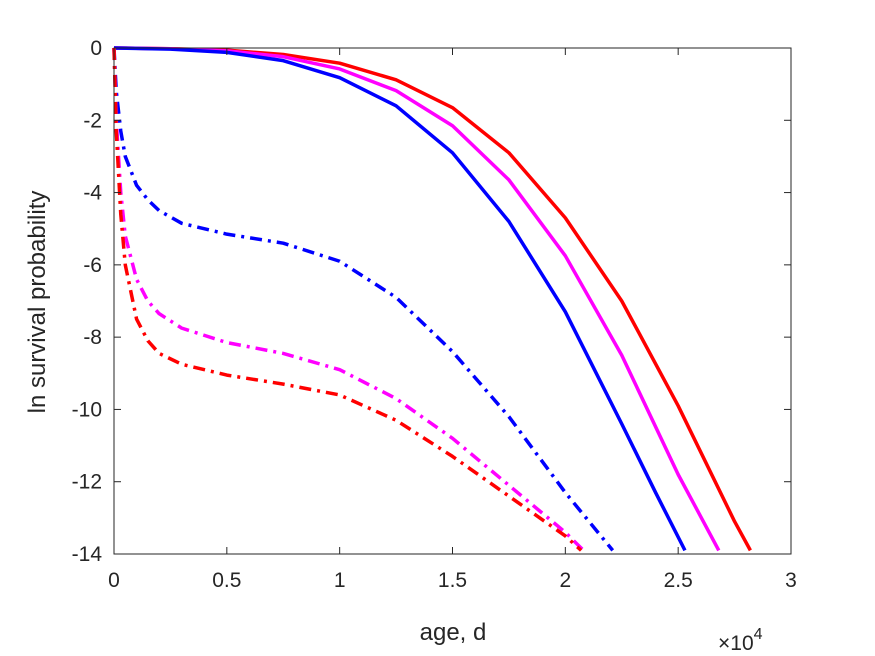 The image size is (875, 656). Describe the element at coordinates (678, 580) in the screenshot. I see `x-tick-label: 2.5` at that location.